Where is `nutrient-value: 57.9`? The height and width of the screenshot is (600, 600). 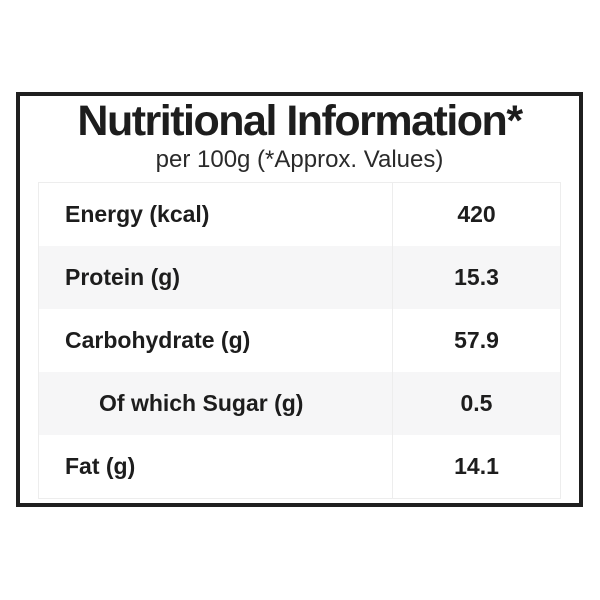 nutrient-value: 57.9 is located at coordinates (476, 340).